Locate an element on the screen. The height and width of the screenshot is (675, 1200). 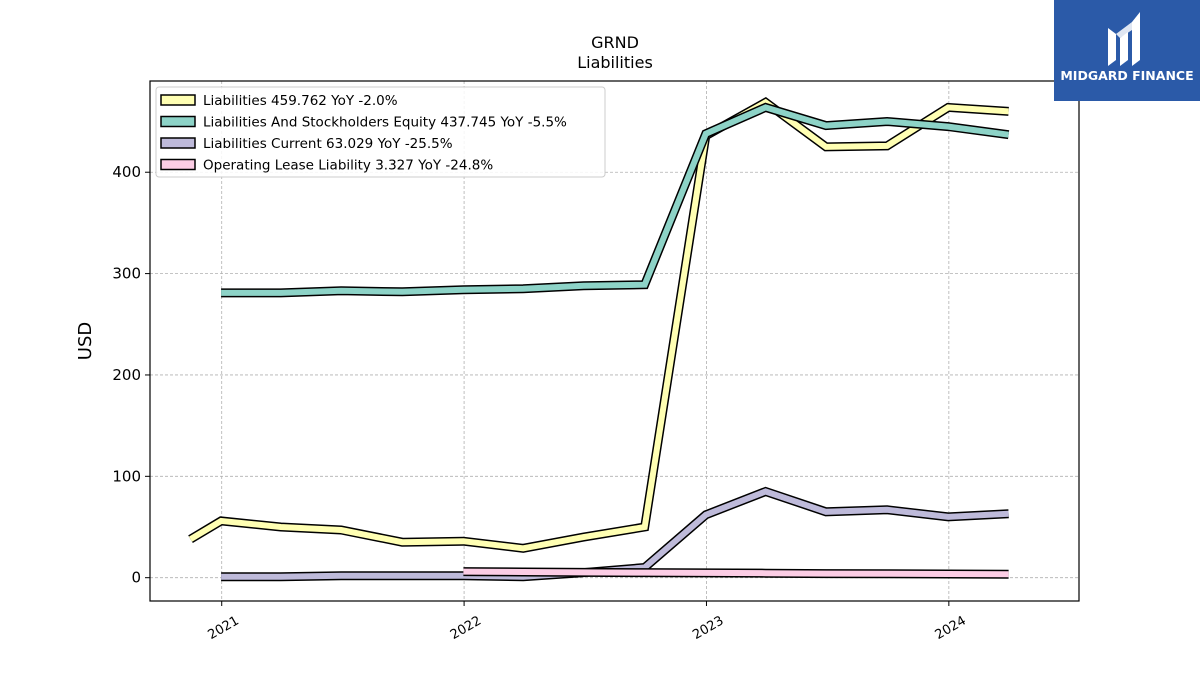
y-tick-label: 100 is located at coordinates (126, 476).